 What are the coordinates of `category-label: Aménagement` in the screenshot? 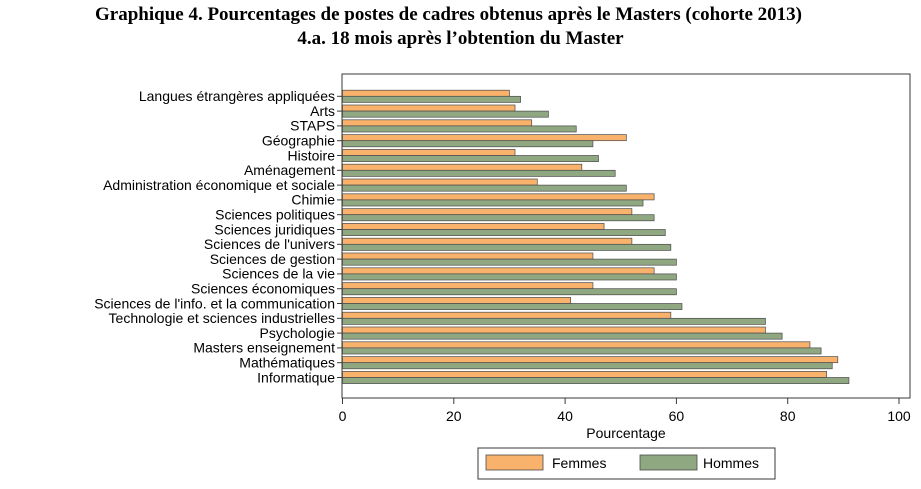 It's located at (289, 170).